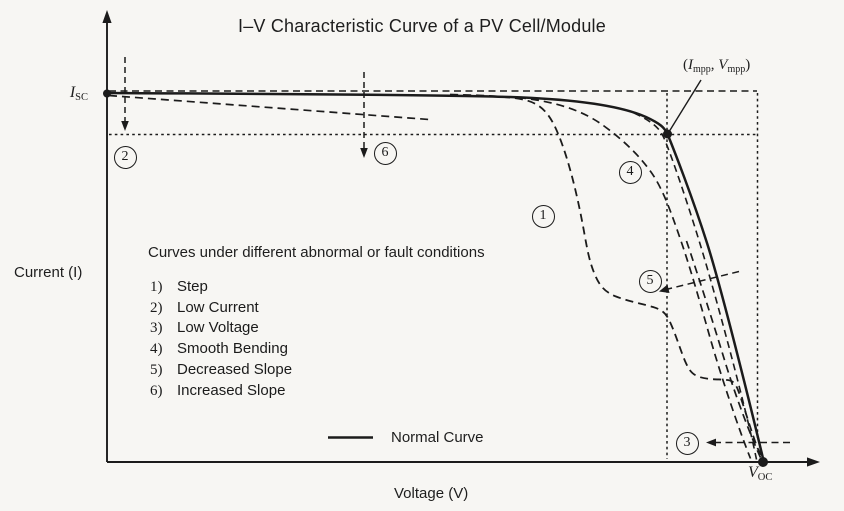  Describe the element at coordinates (364, 153) in the screenshot. I see `marker6-arrowhead` at that location.